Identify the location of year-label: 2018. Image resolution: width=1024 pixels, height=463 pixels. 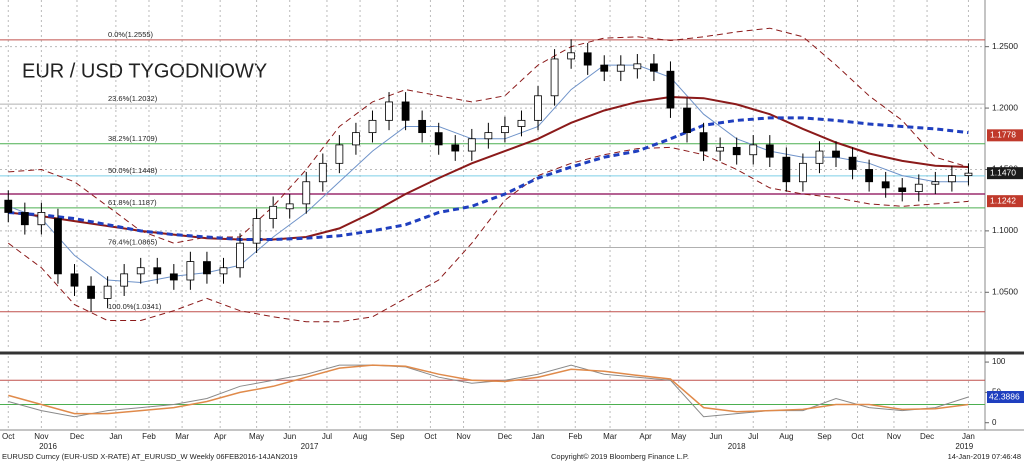
(737, 446).